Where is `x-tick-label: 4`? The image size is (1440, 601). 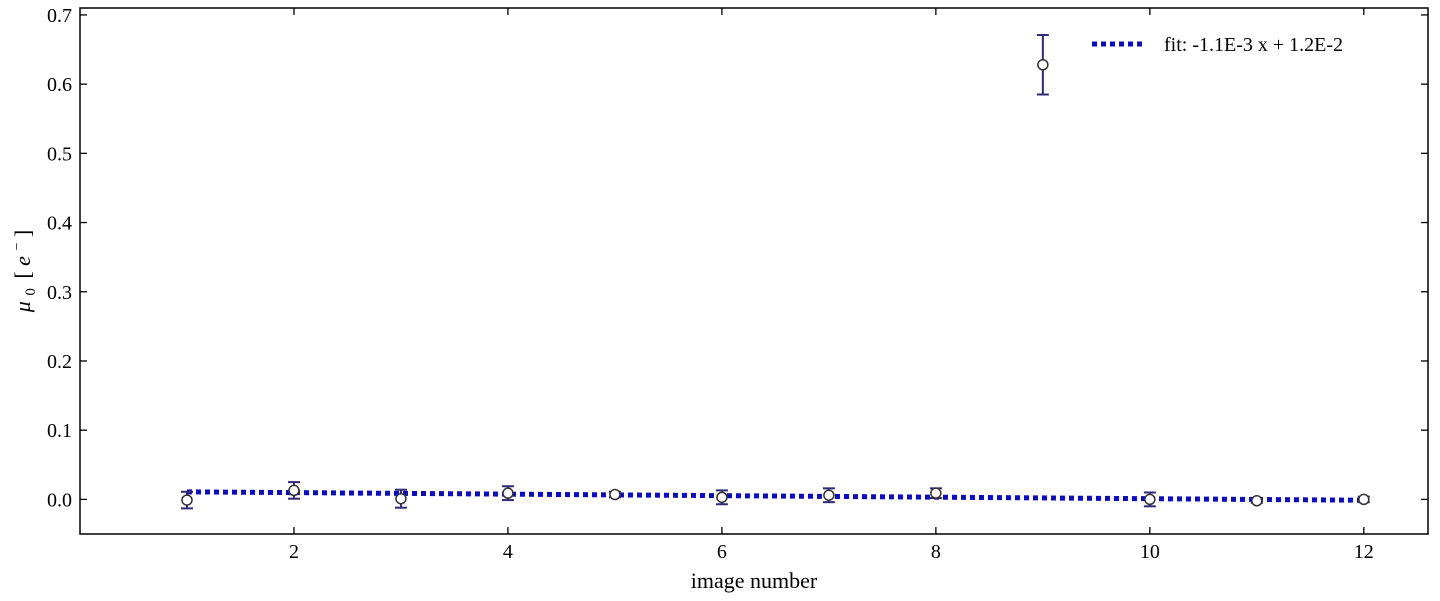 x-tick-label: 4 is located at coordinates (508, 552).